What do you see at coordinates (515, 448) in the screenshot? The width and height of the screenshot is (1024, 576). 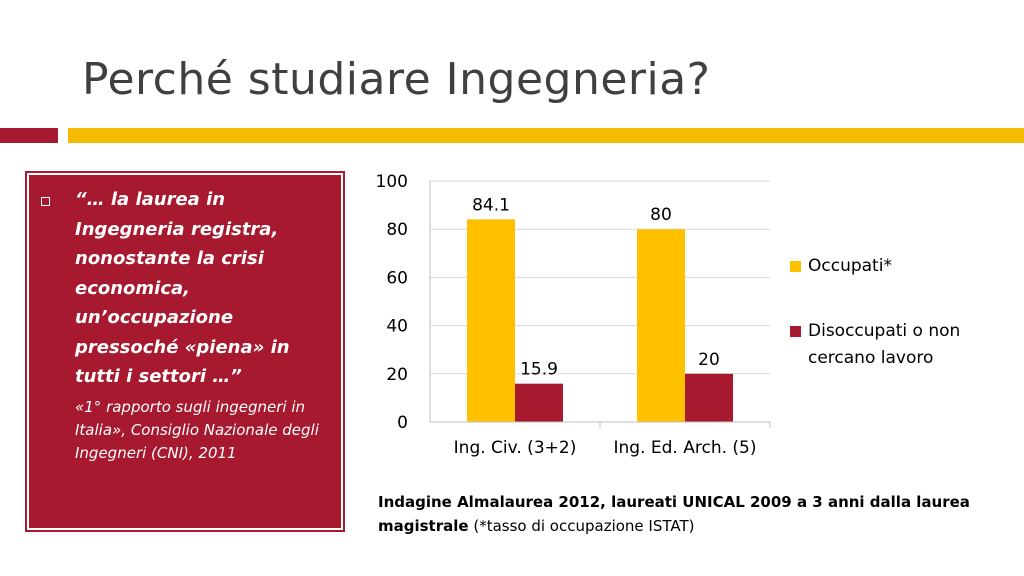 I see `x-category-label: Ing. Civ. (3+2)` at bounding box center [515, 448].